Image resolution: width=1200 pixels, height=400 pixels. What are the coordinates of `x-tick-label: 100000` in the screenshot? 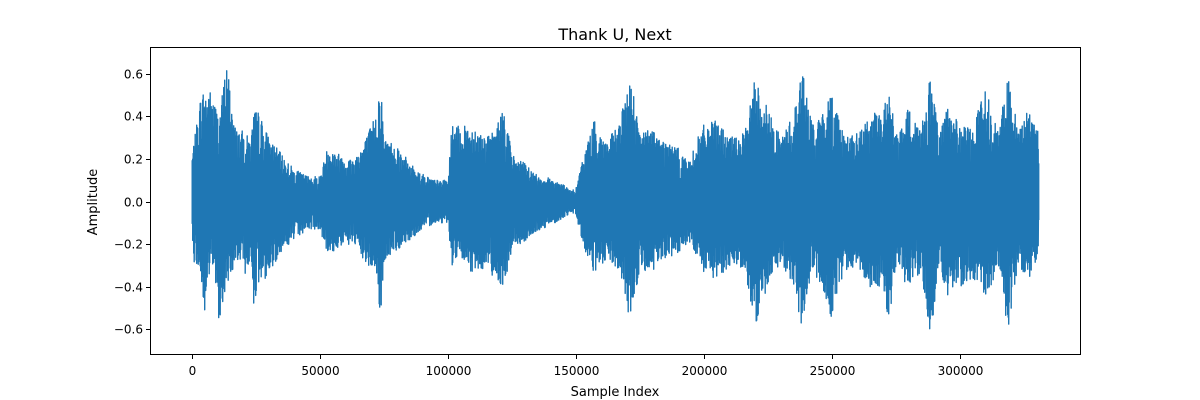 It's located at (449, 371).